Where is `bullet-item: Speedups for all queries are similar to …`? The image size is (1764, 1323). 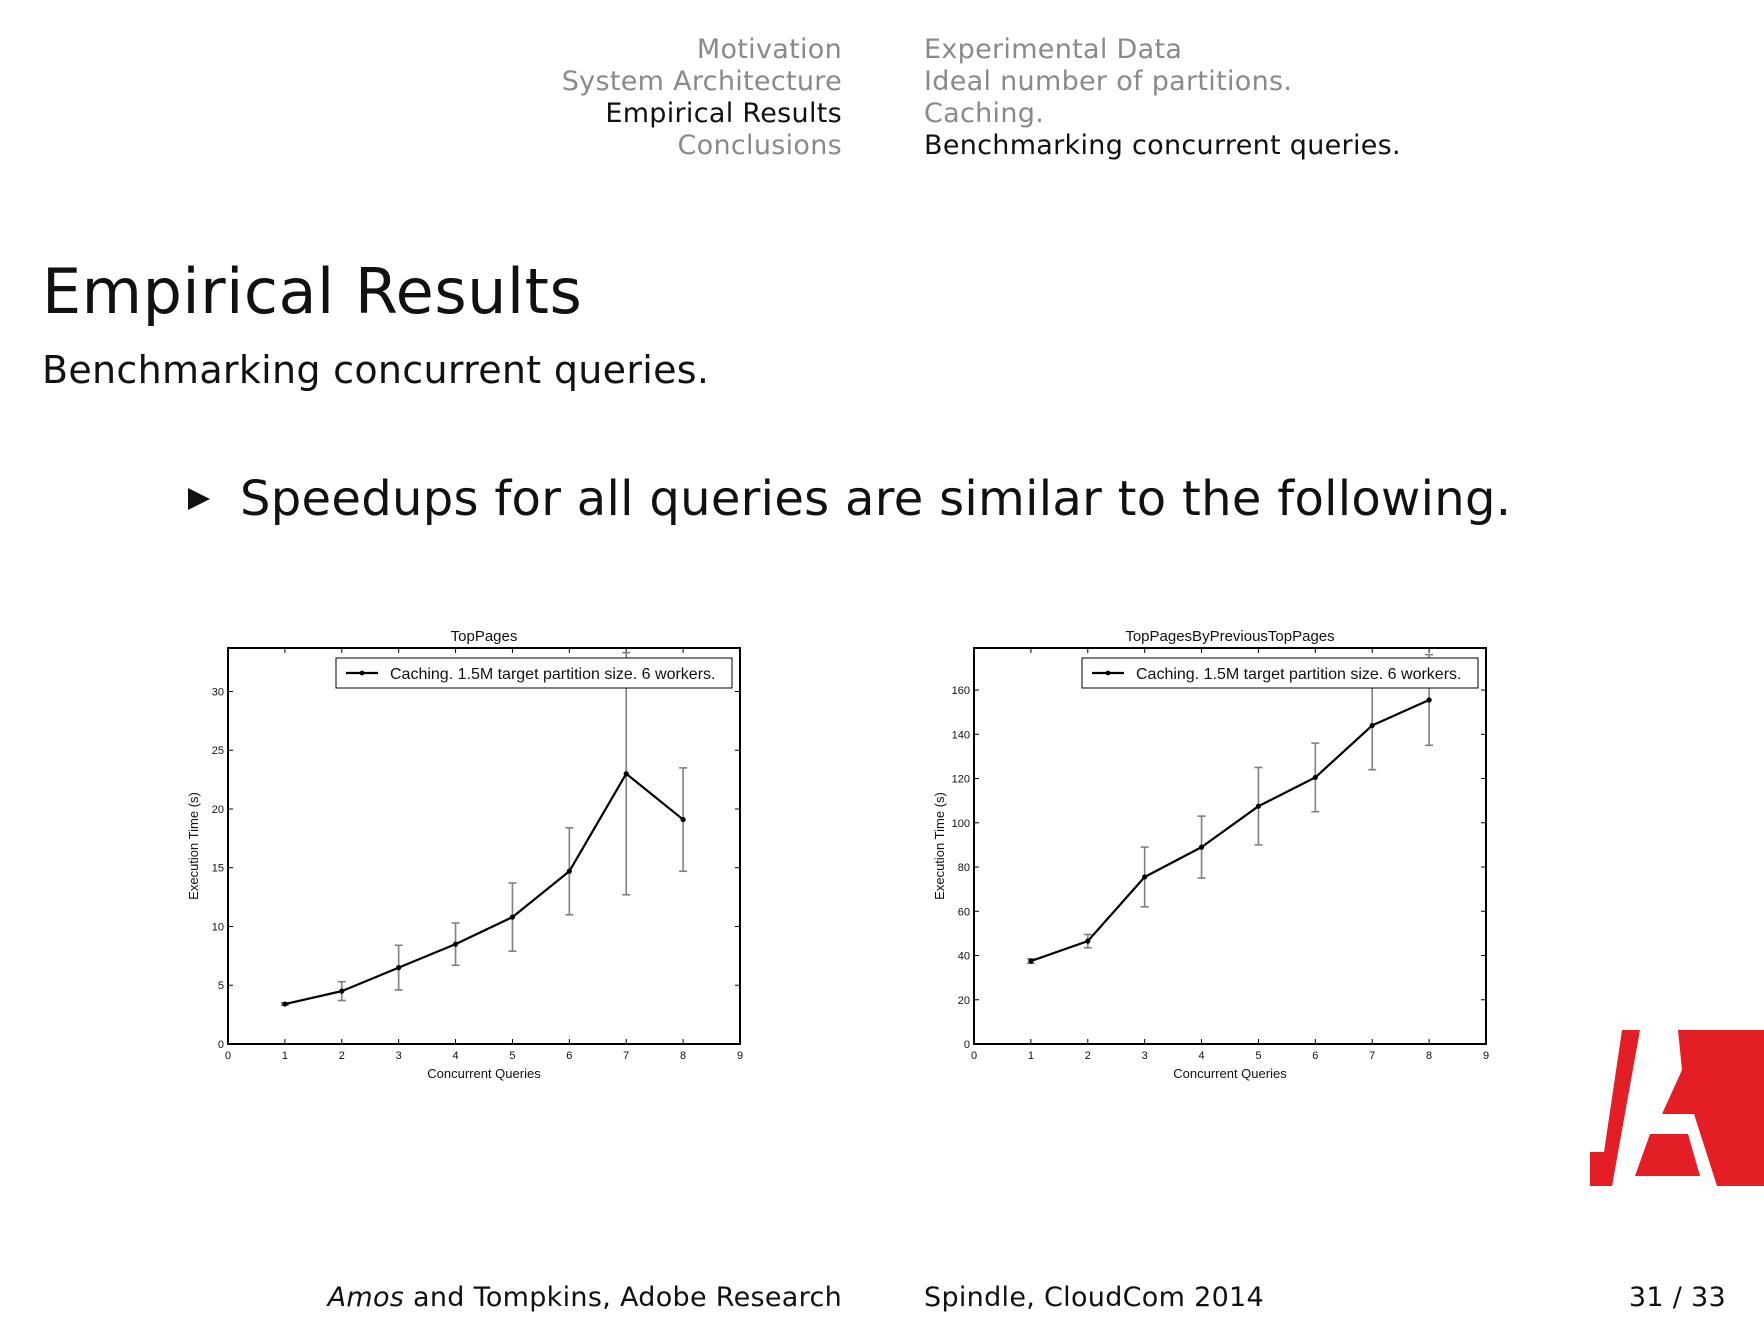 bullet-item: Speedups for all queries are similar to … is located at coordinates (849, 499).